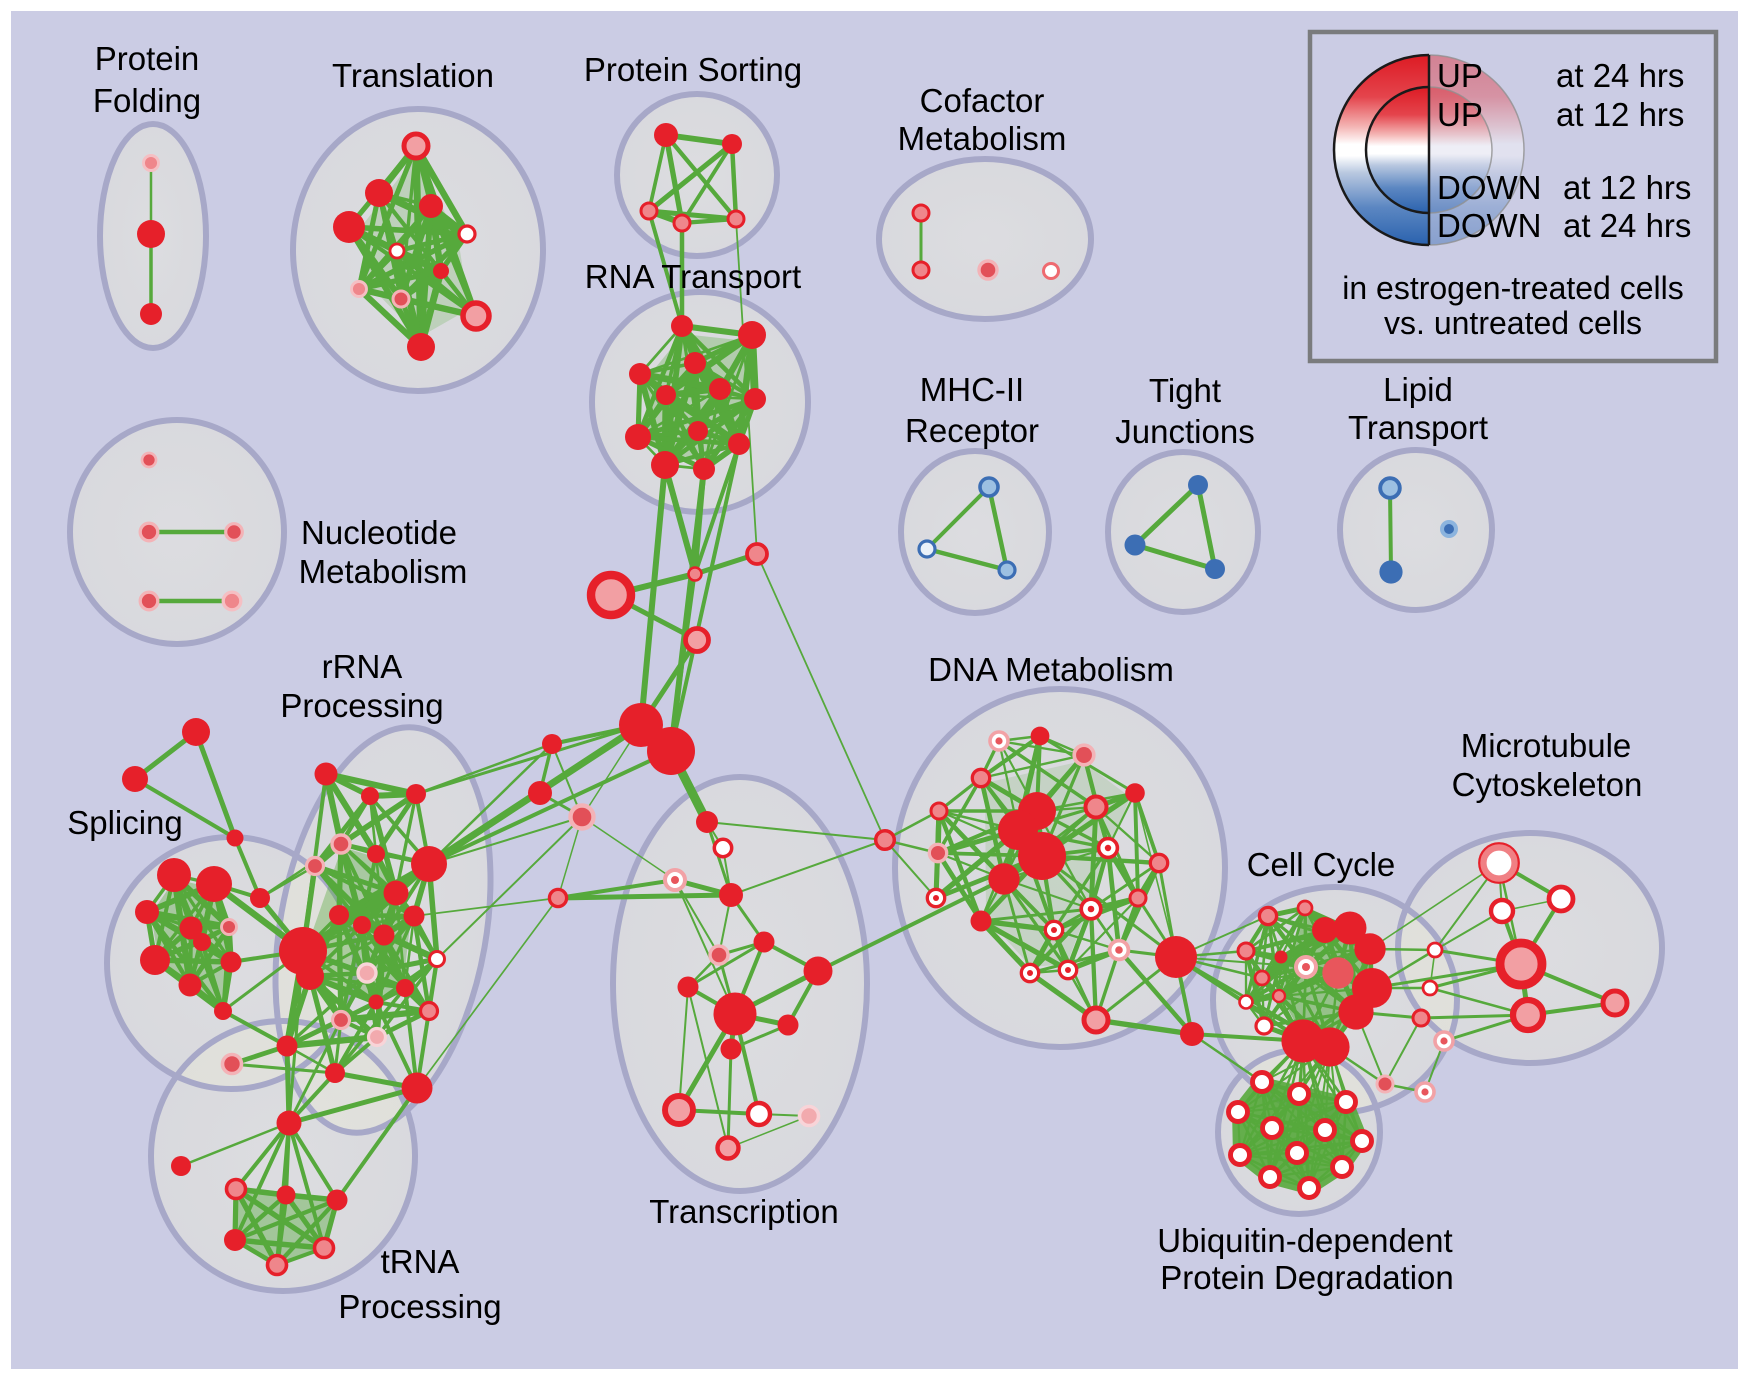 The height and width of the screenshot is (1376, 1750). What do you see at coordinates (1418, 389) in the screenshot?
I see `svg-text: Lipid` at bounding box center [1418, 389].